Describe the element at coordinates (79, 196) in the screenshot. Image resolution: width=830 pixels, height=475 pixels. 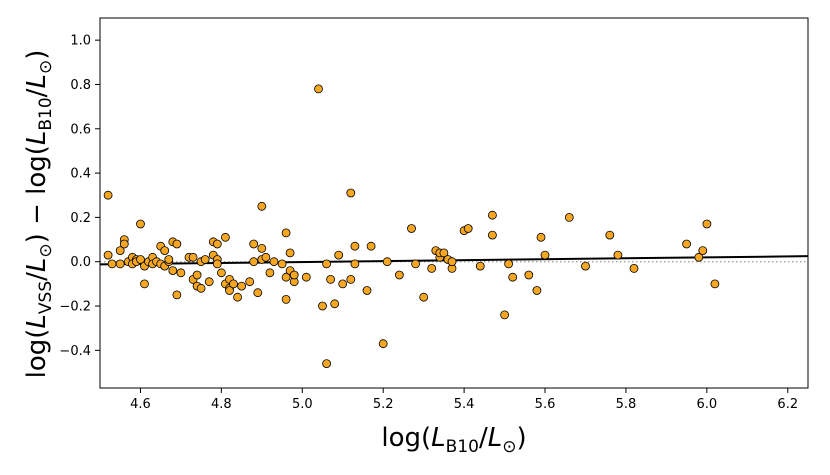
I see `y-axis: −0.4 −0.2 0.0 0.2 0.4 0.6 0.8 1.0` at that location.